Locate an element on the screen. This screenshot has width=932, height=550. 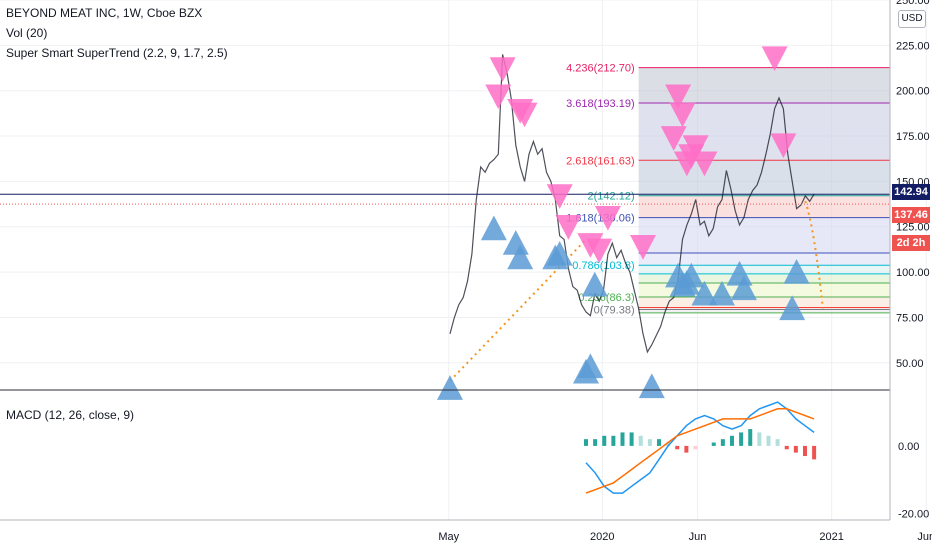
y-tick-label: 125.00 is located at coordinates (913, 228).